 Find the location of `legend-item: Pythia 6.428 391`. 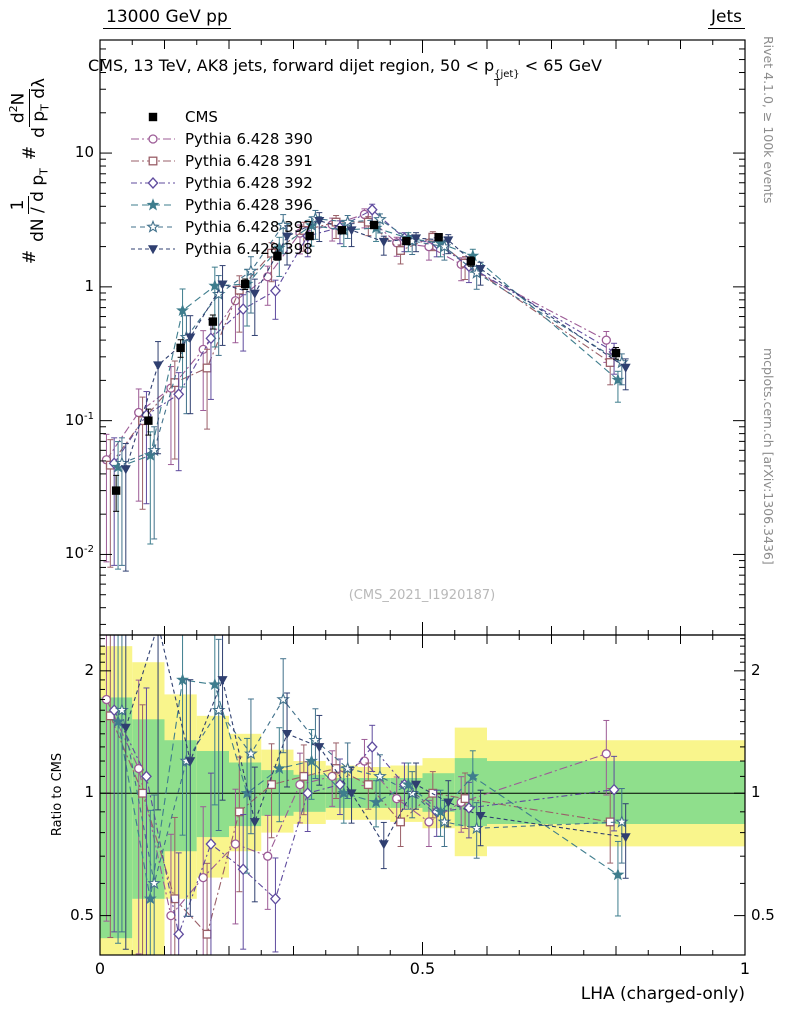

legend-item: Pythia 6.428 391 is located at coordinates (221, 161).